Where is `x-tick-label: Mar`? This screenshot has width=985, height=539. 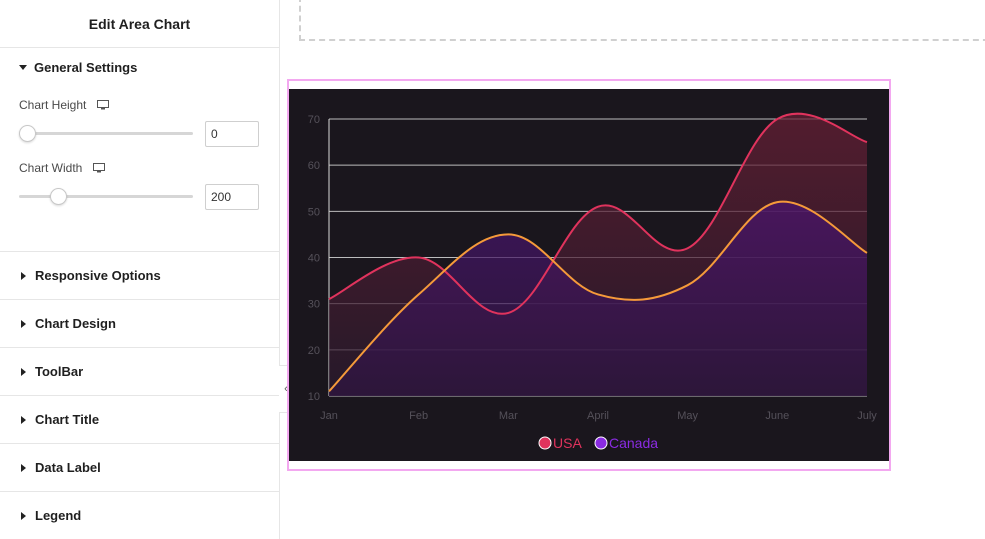
x-tick-label: Mar is located at coordinates (508, 416).